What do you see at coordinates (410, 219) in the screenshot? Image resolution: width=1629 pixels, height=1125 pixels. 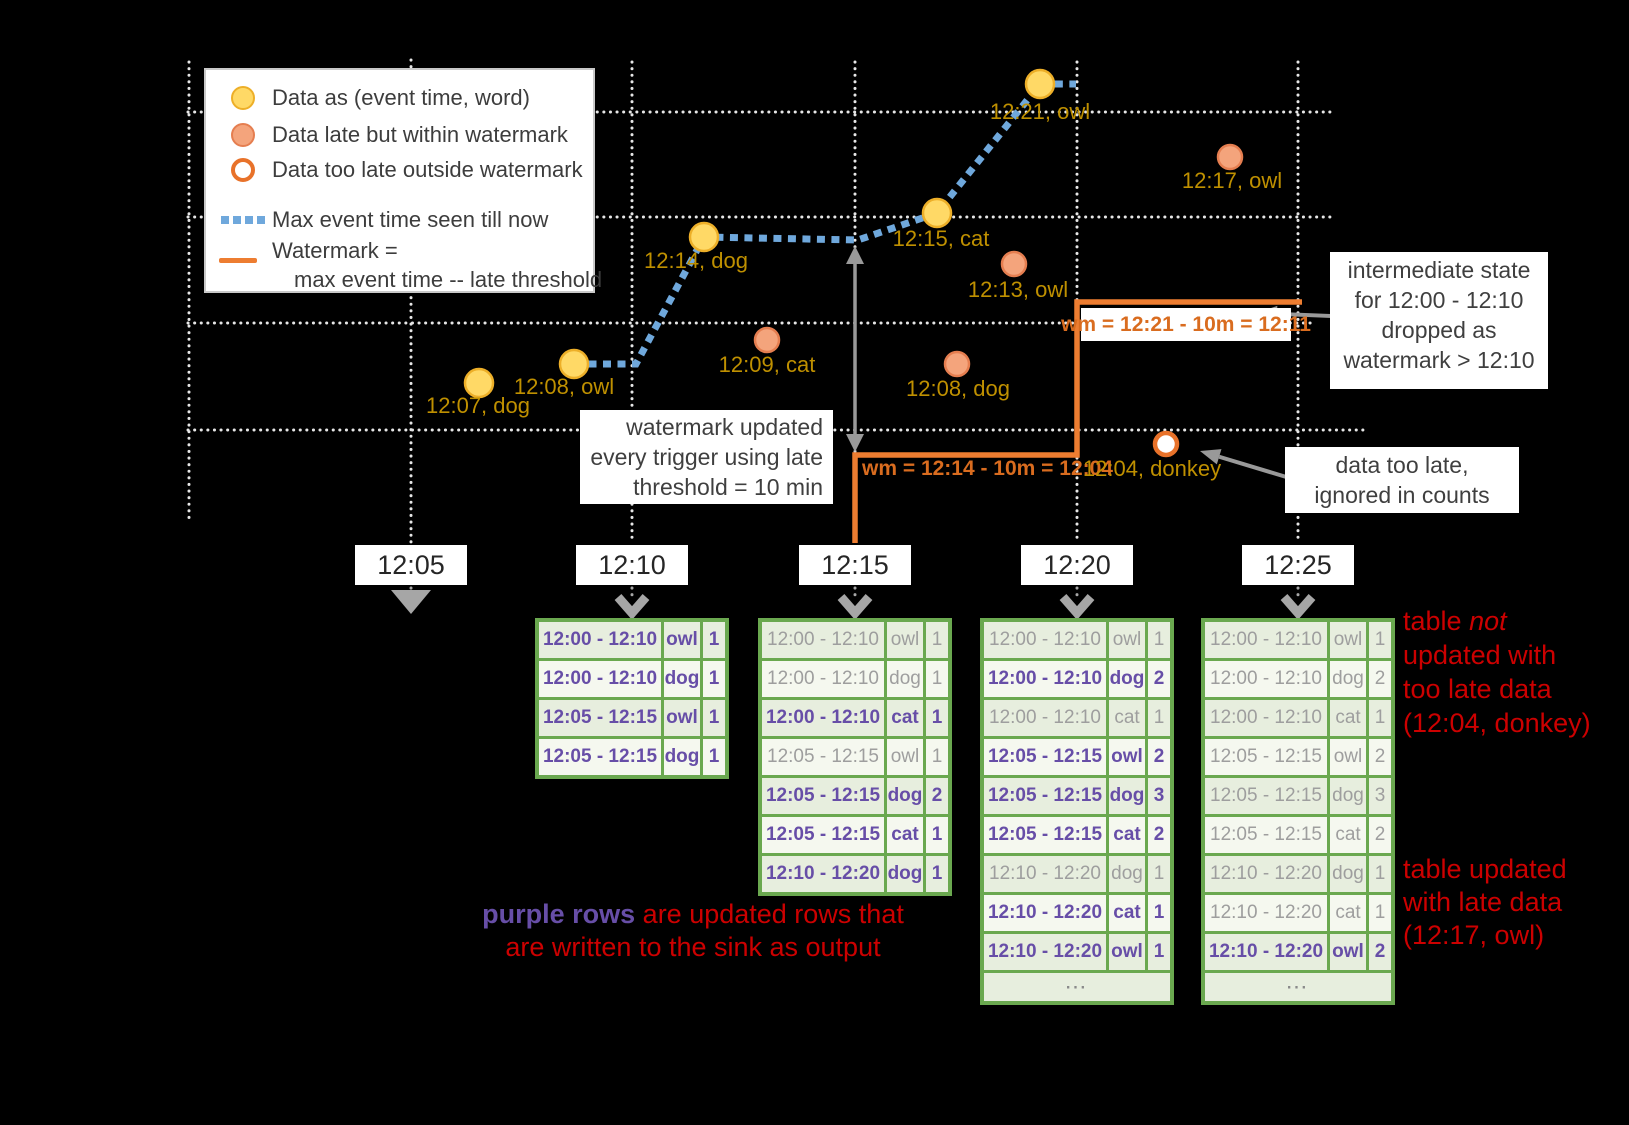 I see `legend-label-max-event: Max event time seen till now` at bounding box center [410, 219].